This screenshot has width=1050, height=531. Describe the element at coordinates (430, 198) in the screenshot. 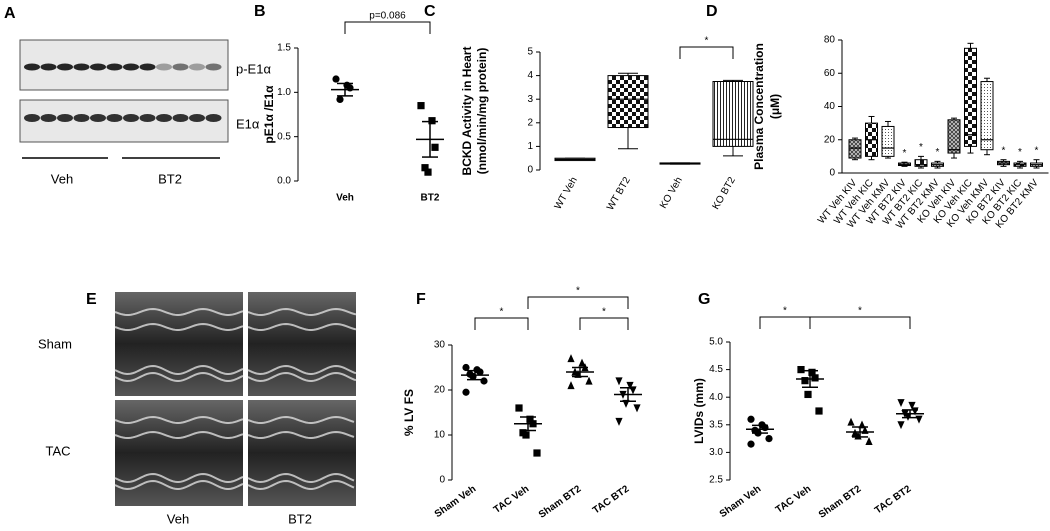

I see `x-tick-label: BT2` at that location.